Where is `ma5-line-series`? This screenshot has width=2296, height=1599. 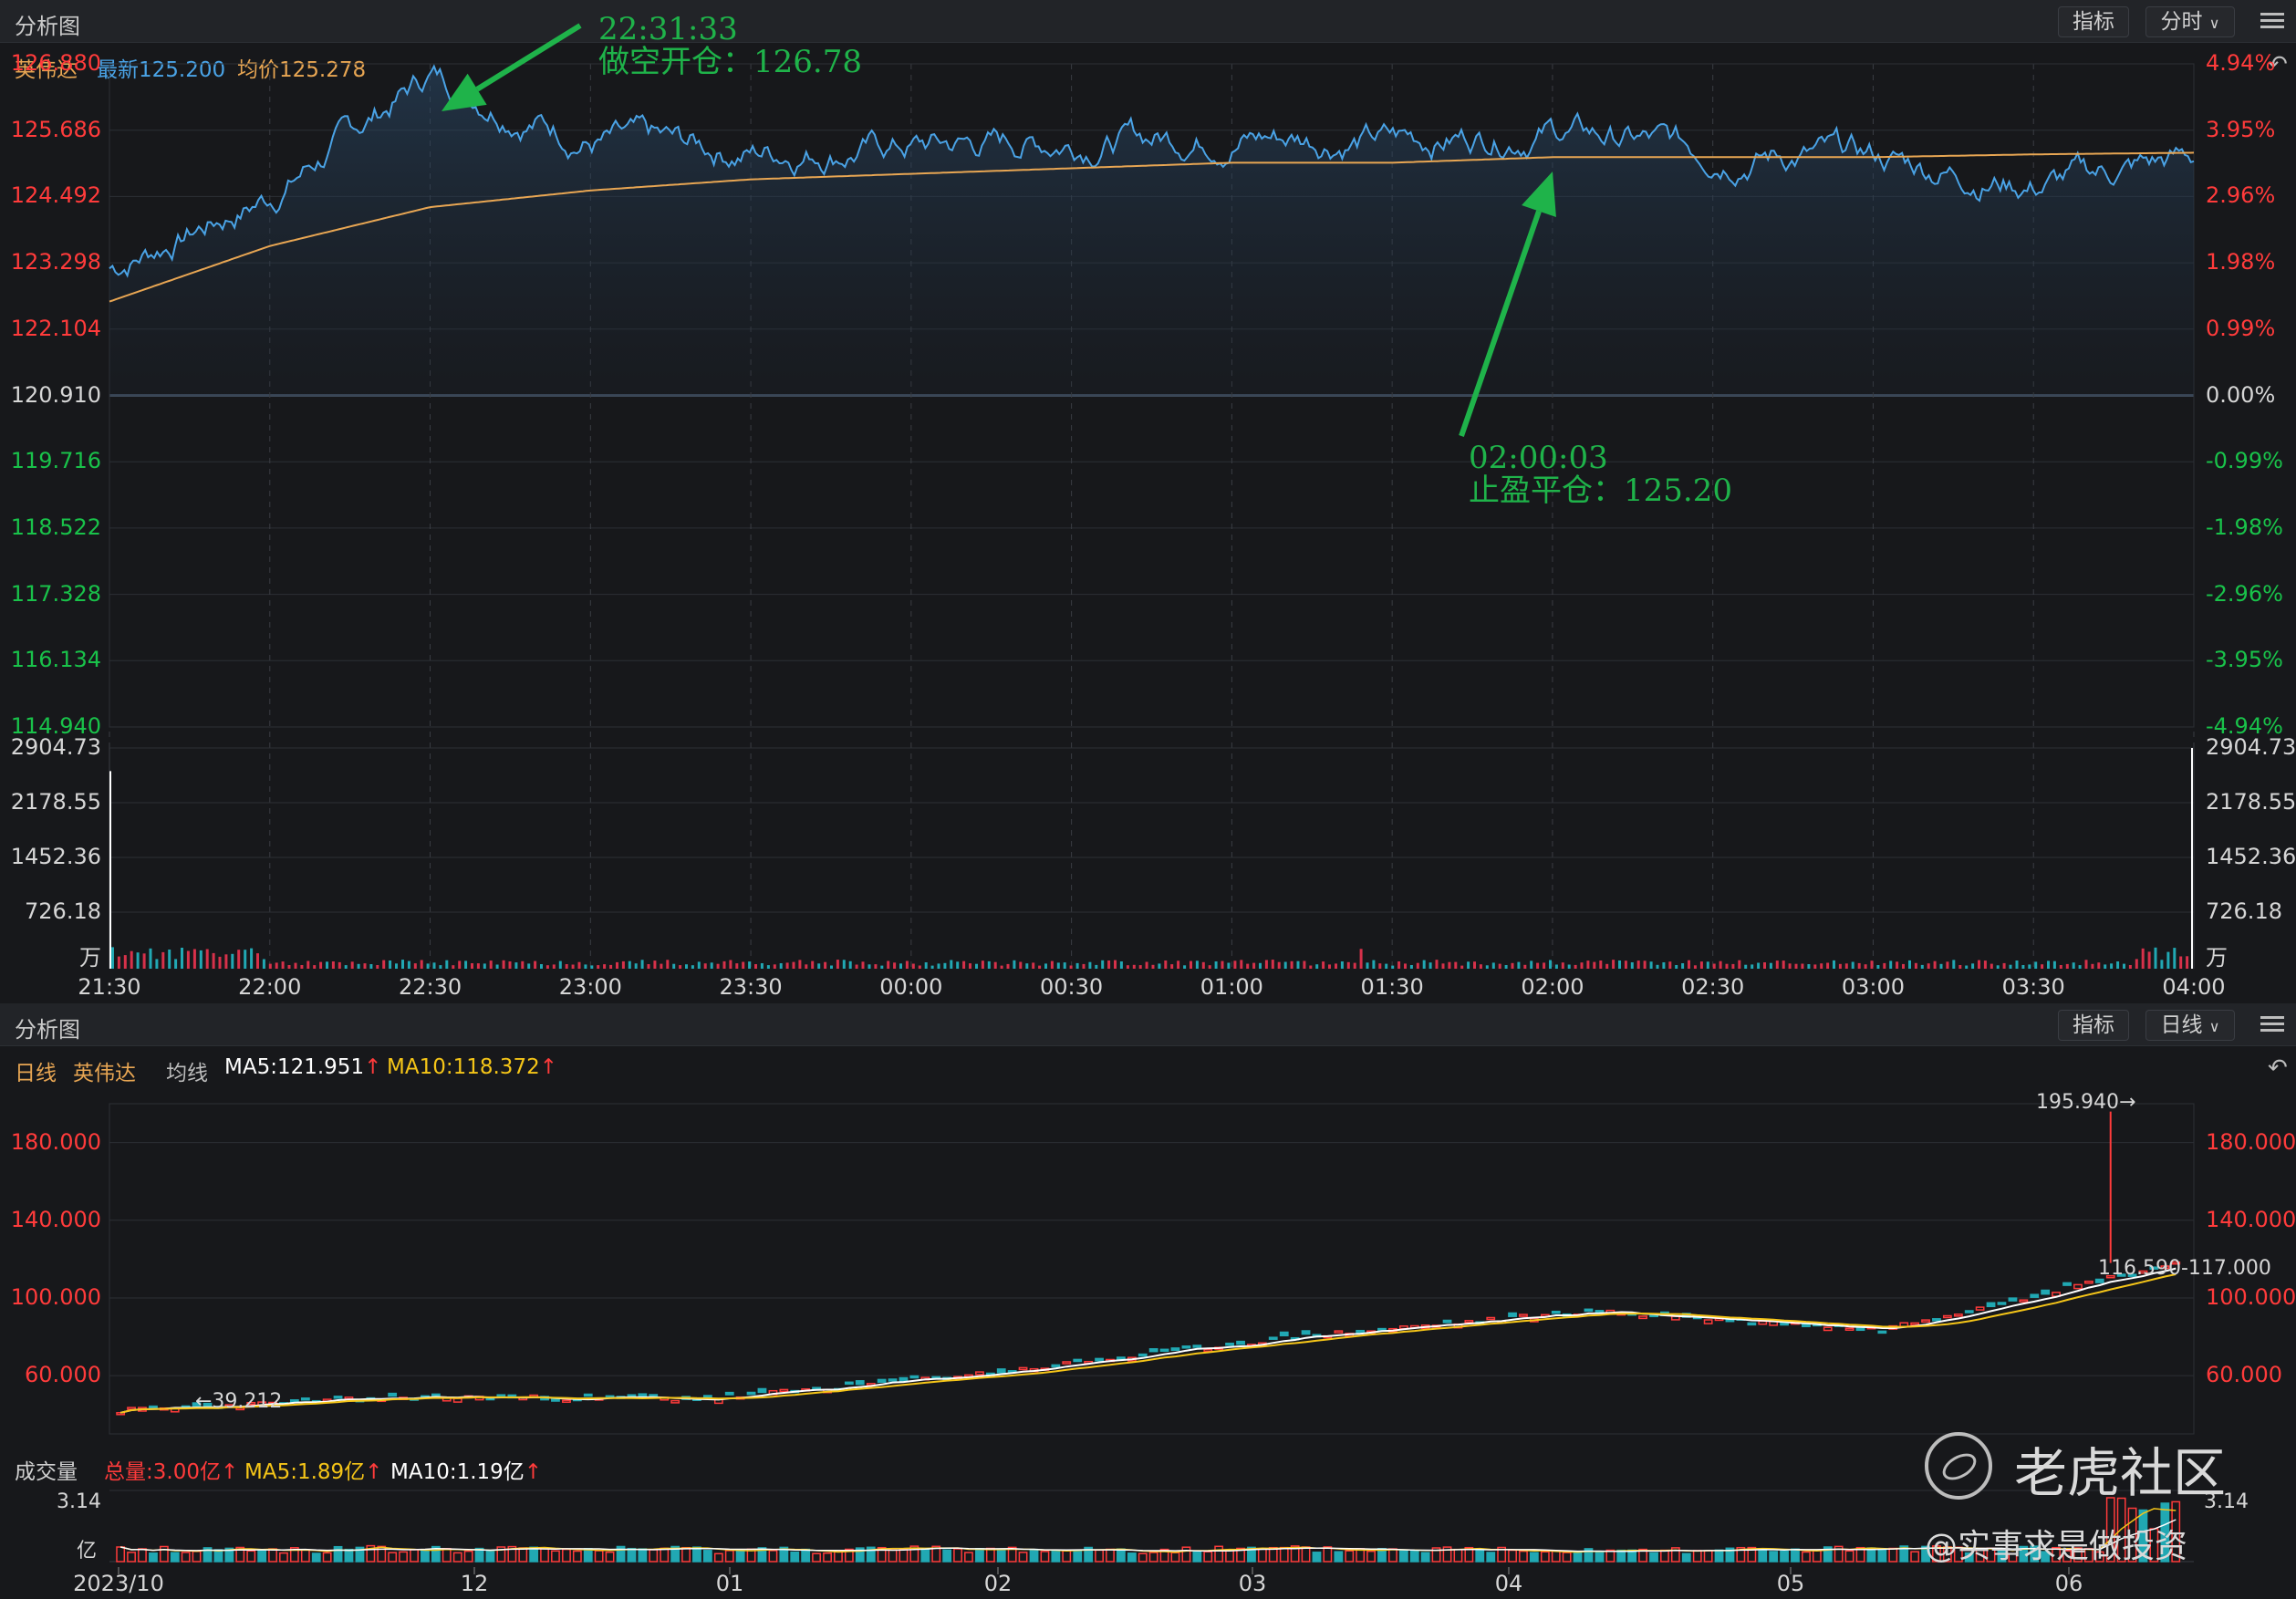 ma5-line-series is located at coordinates (1148, 1340).